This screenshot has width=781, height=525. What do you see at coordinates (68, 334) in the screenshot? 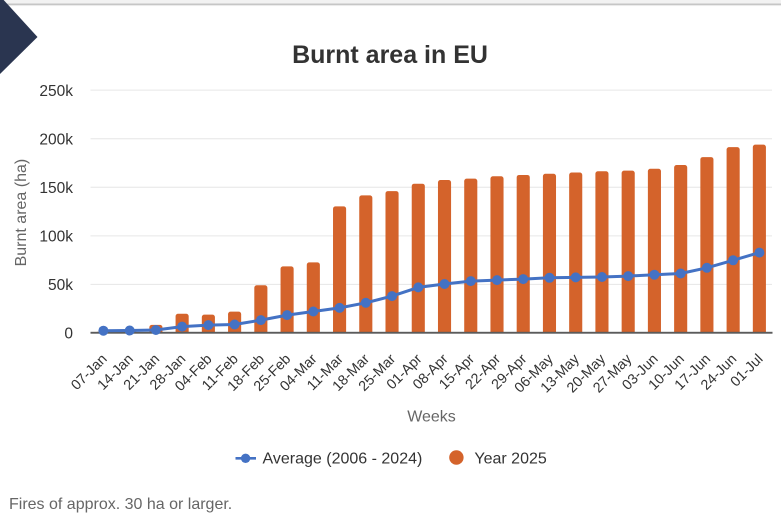
I see `svg-text: 0` at bounding box center [68, 334].